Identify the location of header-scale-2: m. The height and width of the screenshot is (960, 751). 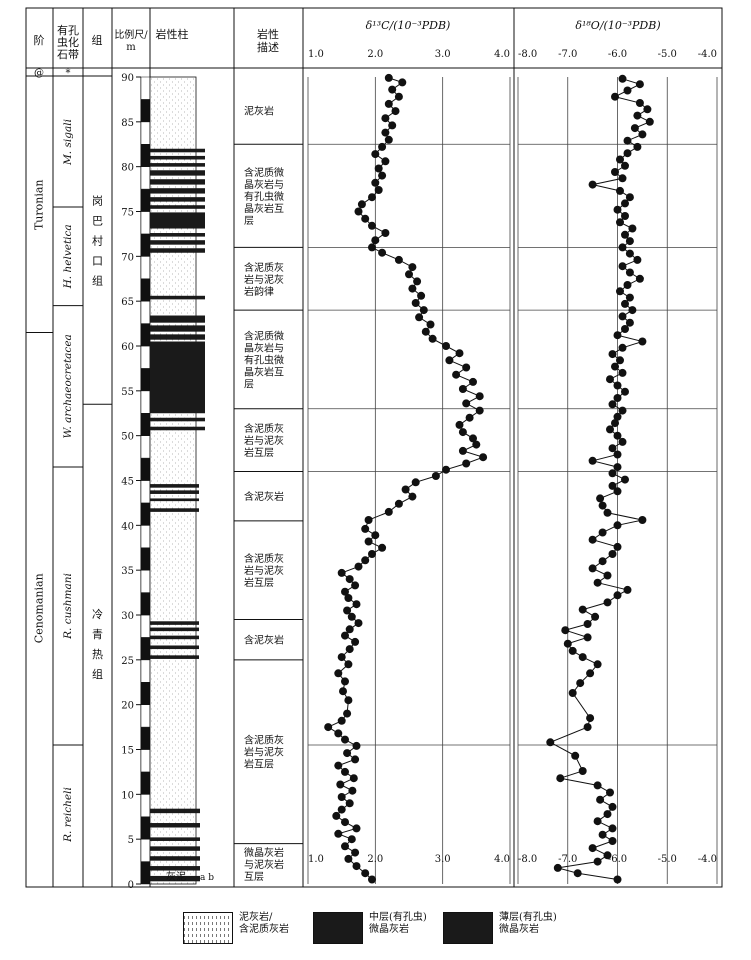
(131, 47).